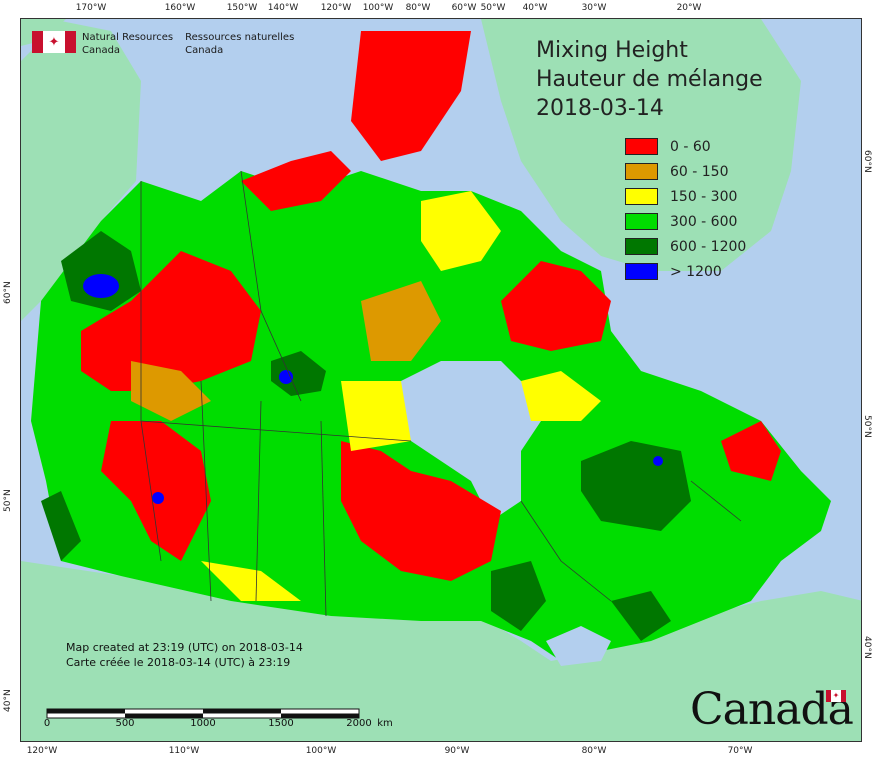 This screenshot has height=760, width=880. I want to click on agency-en-line1: Natural Resources, so click(128, 37).